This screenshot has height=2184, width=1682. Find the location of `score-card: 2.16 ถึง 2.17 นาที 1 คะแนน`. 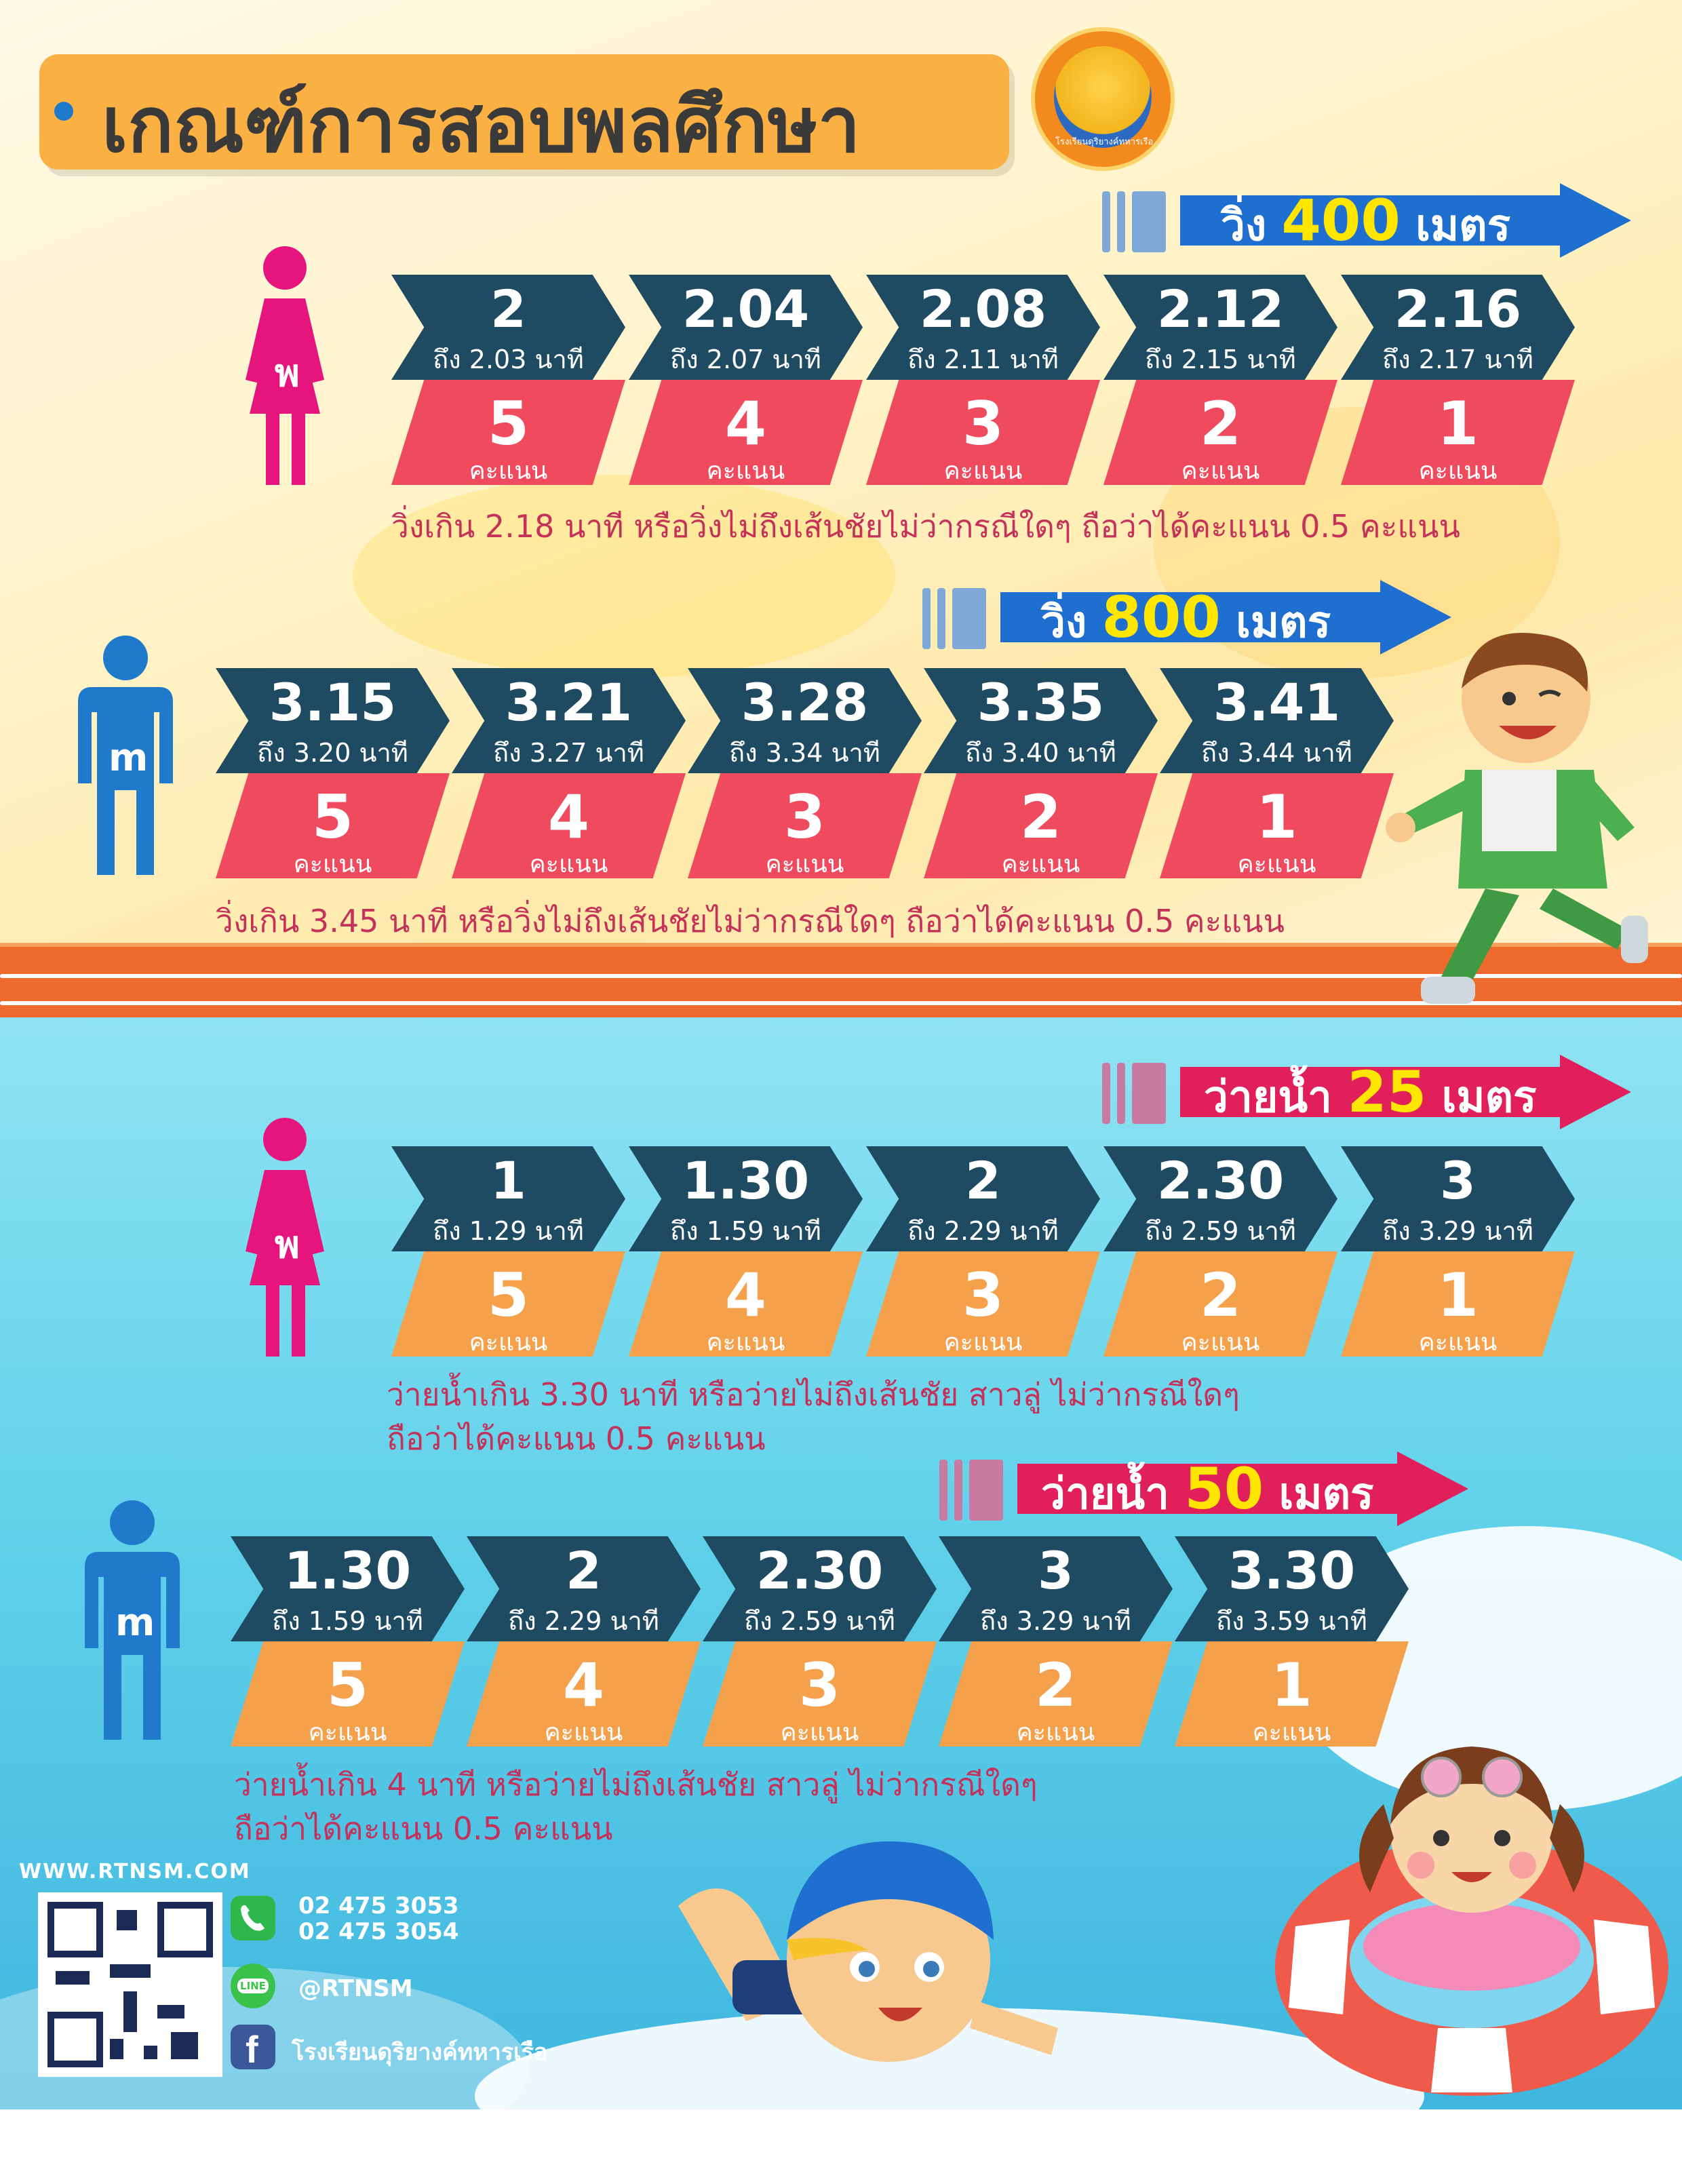

score-card: 2.16 ถึง 2.17 นาที 1 คะแนน is located at coordinates (1458, 380).